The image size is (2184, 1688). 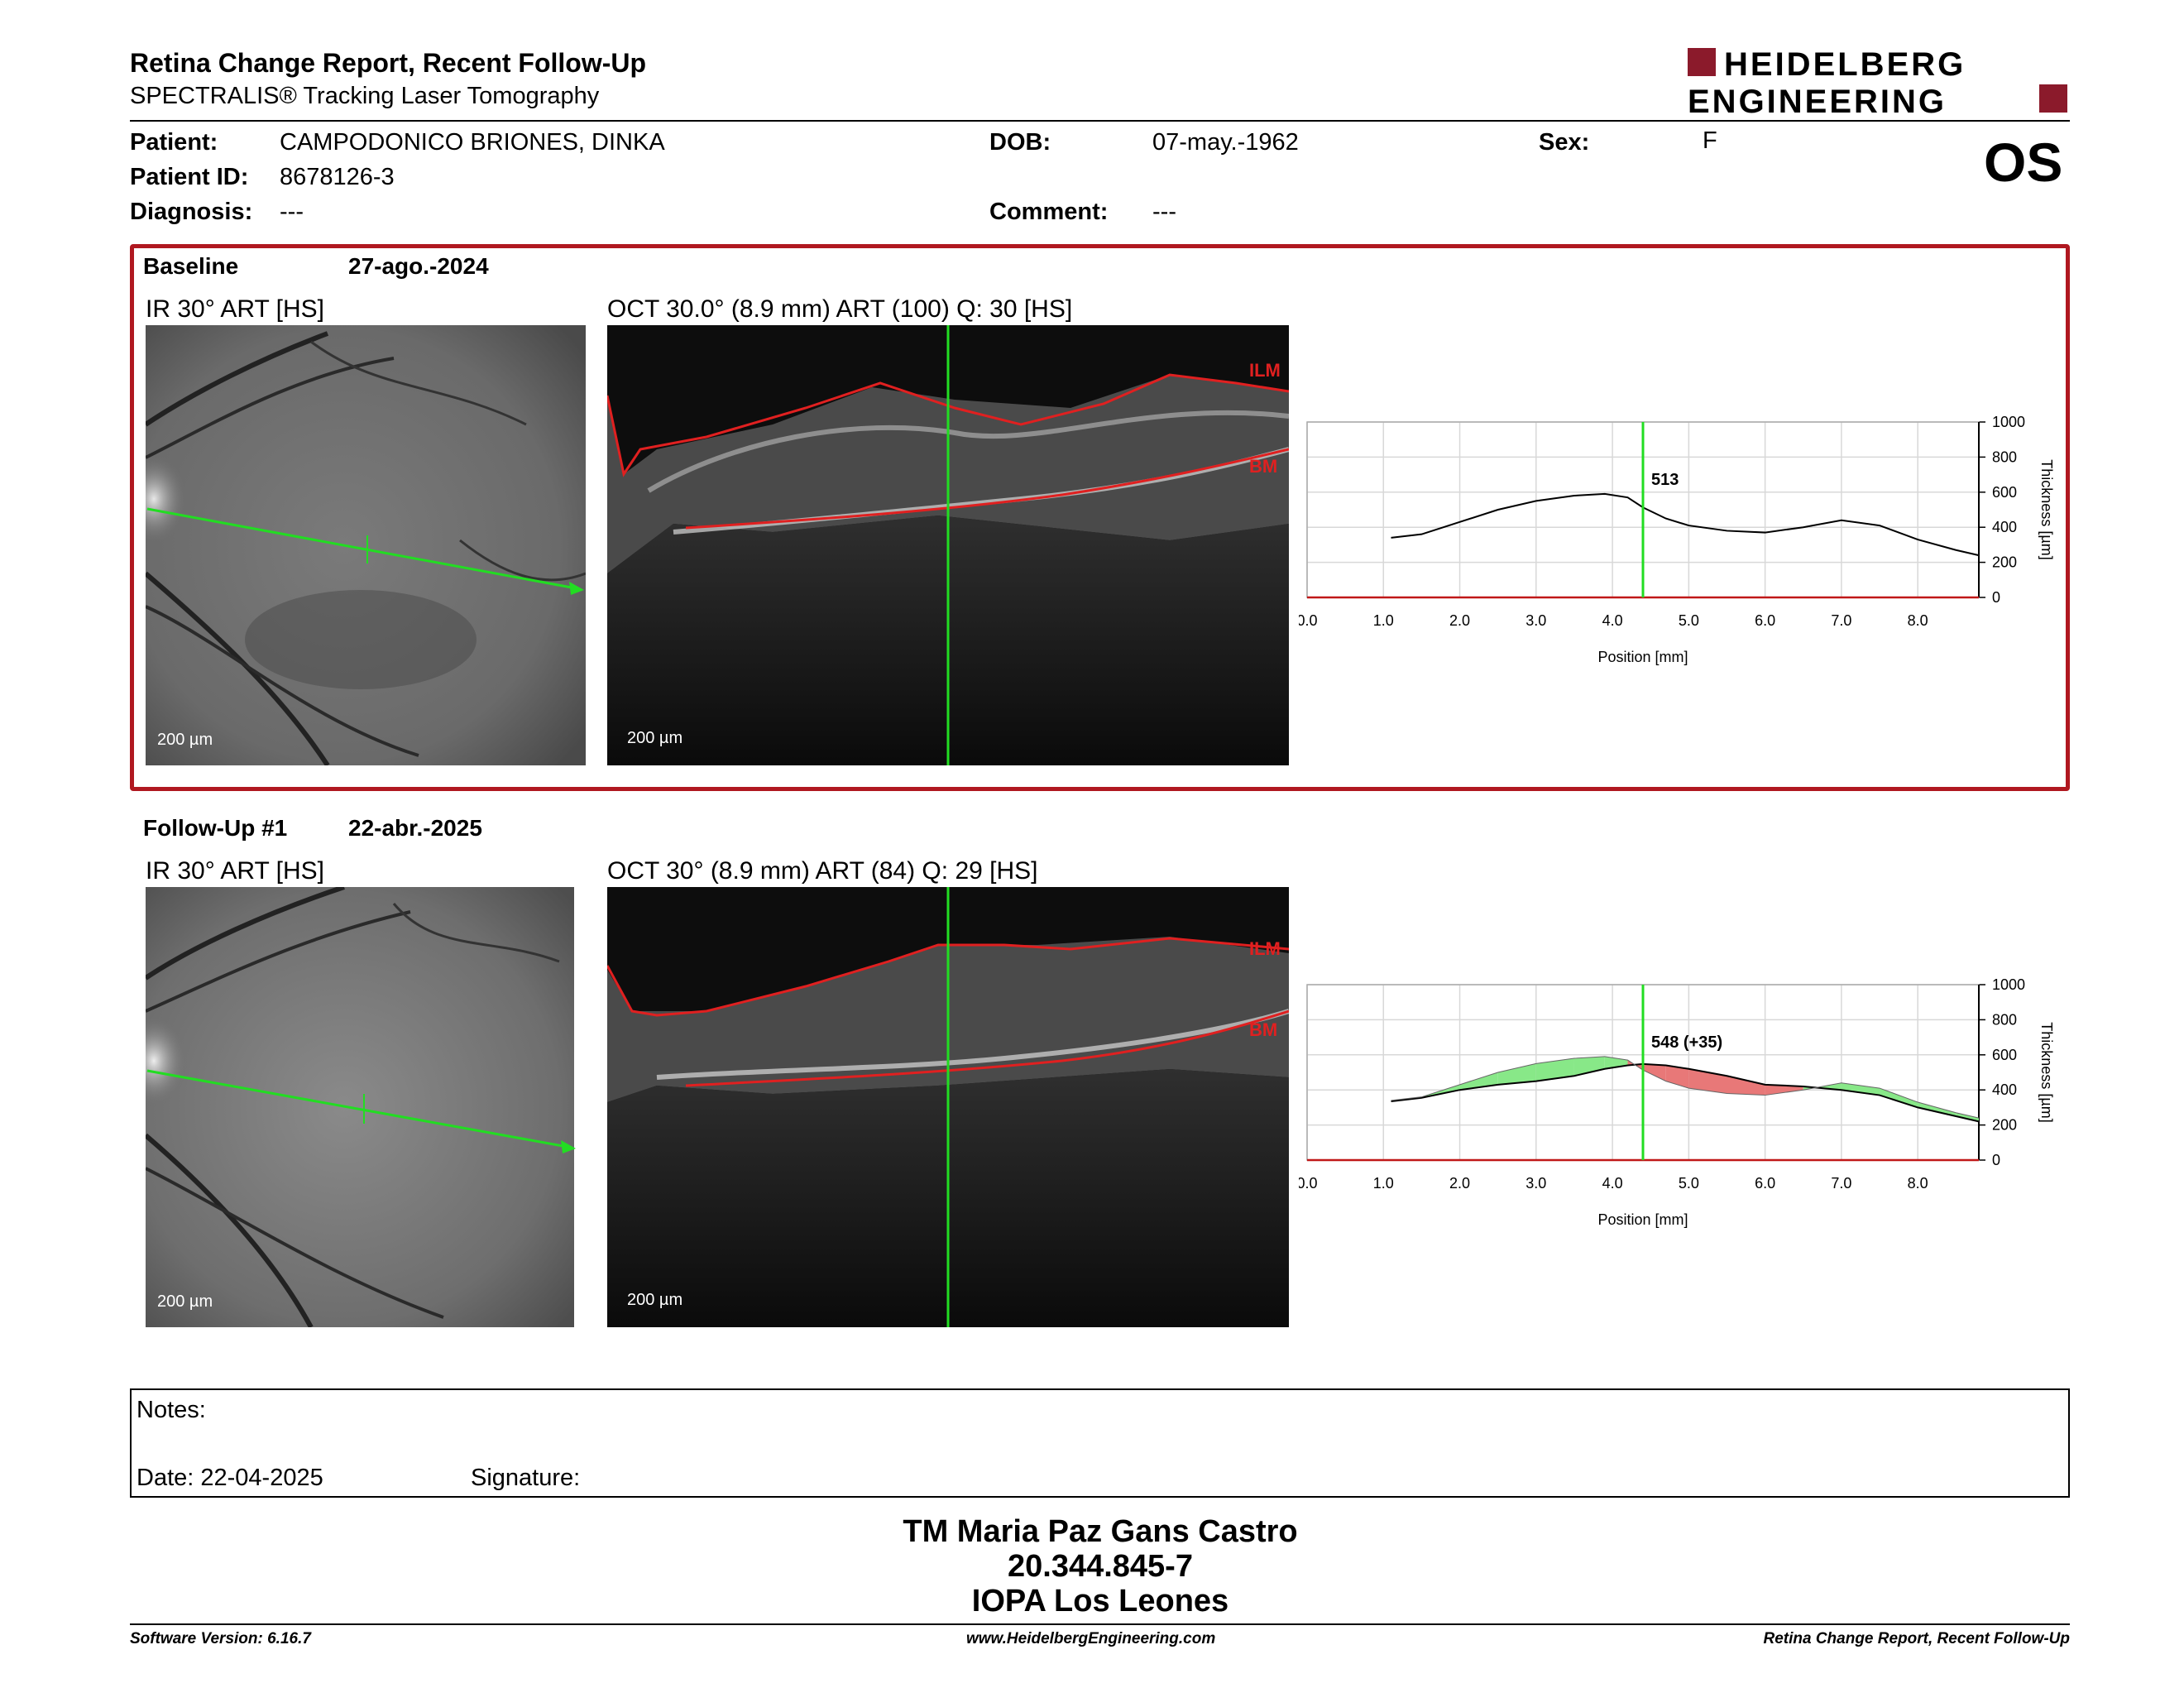 I want to click on notes-date: Date: 22-04-2025, so click(x=229, y=1478).